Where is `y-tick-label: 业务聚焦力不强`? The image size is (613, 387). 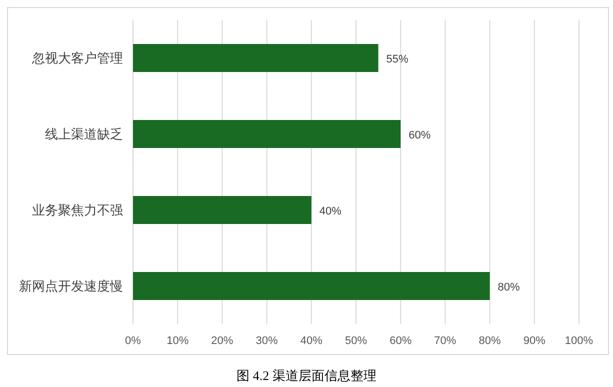 y-tick-label: 业务聚焦力不强 is located at coordinates (77, 210).